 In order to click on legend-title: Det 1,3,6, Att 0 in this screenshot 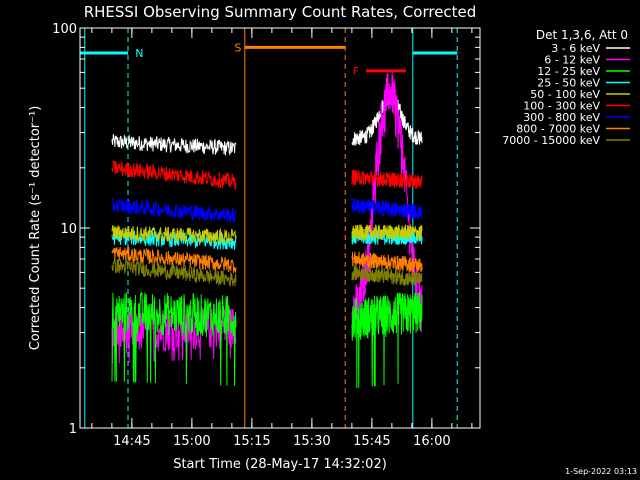, I will do `click(582, 35)`.